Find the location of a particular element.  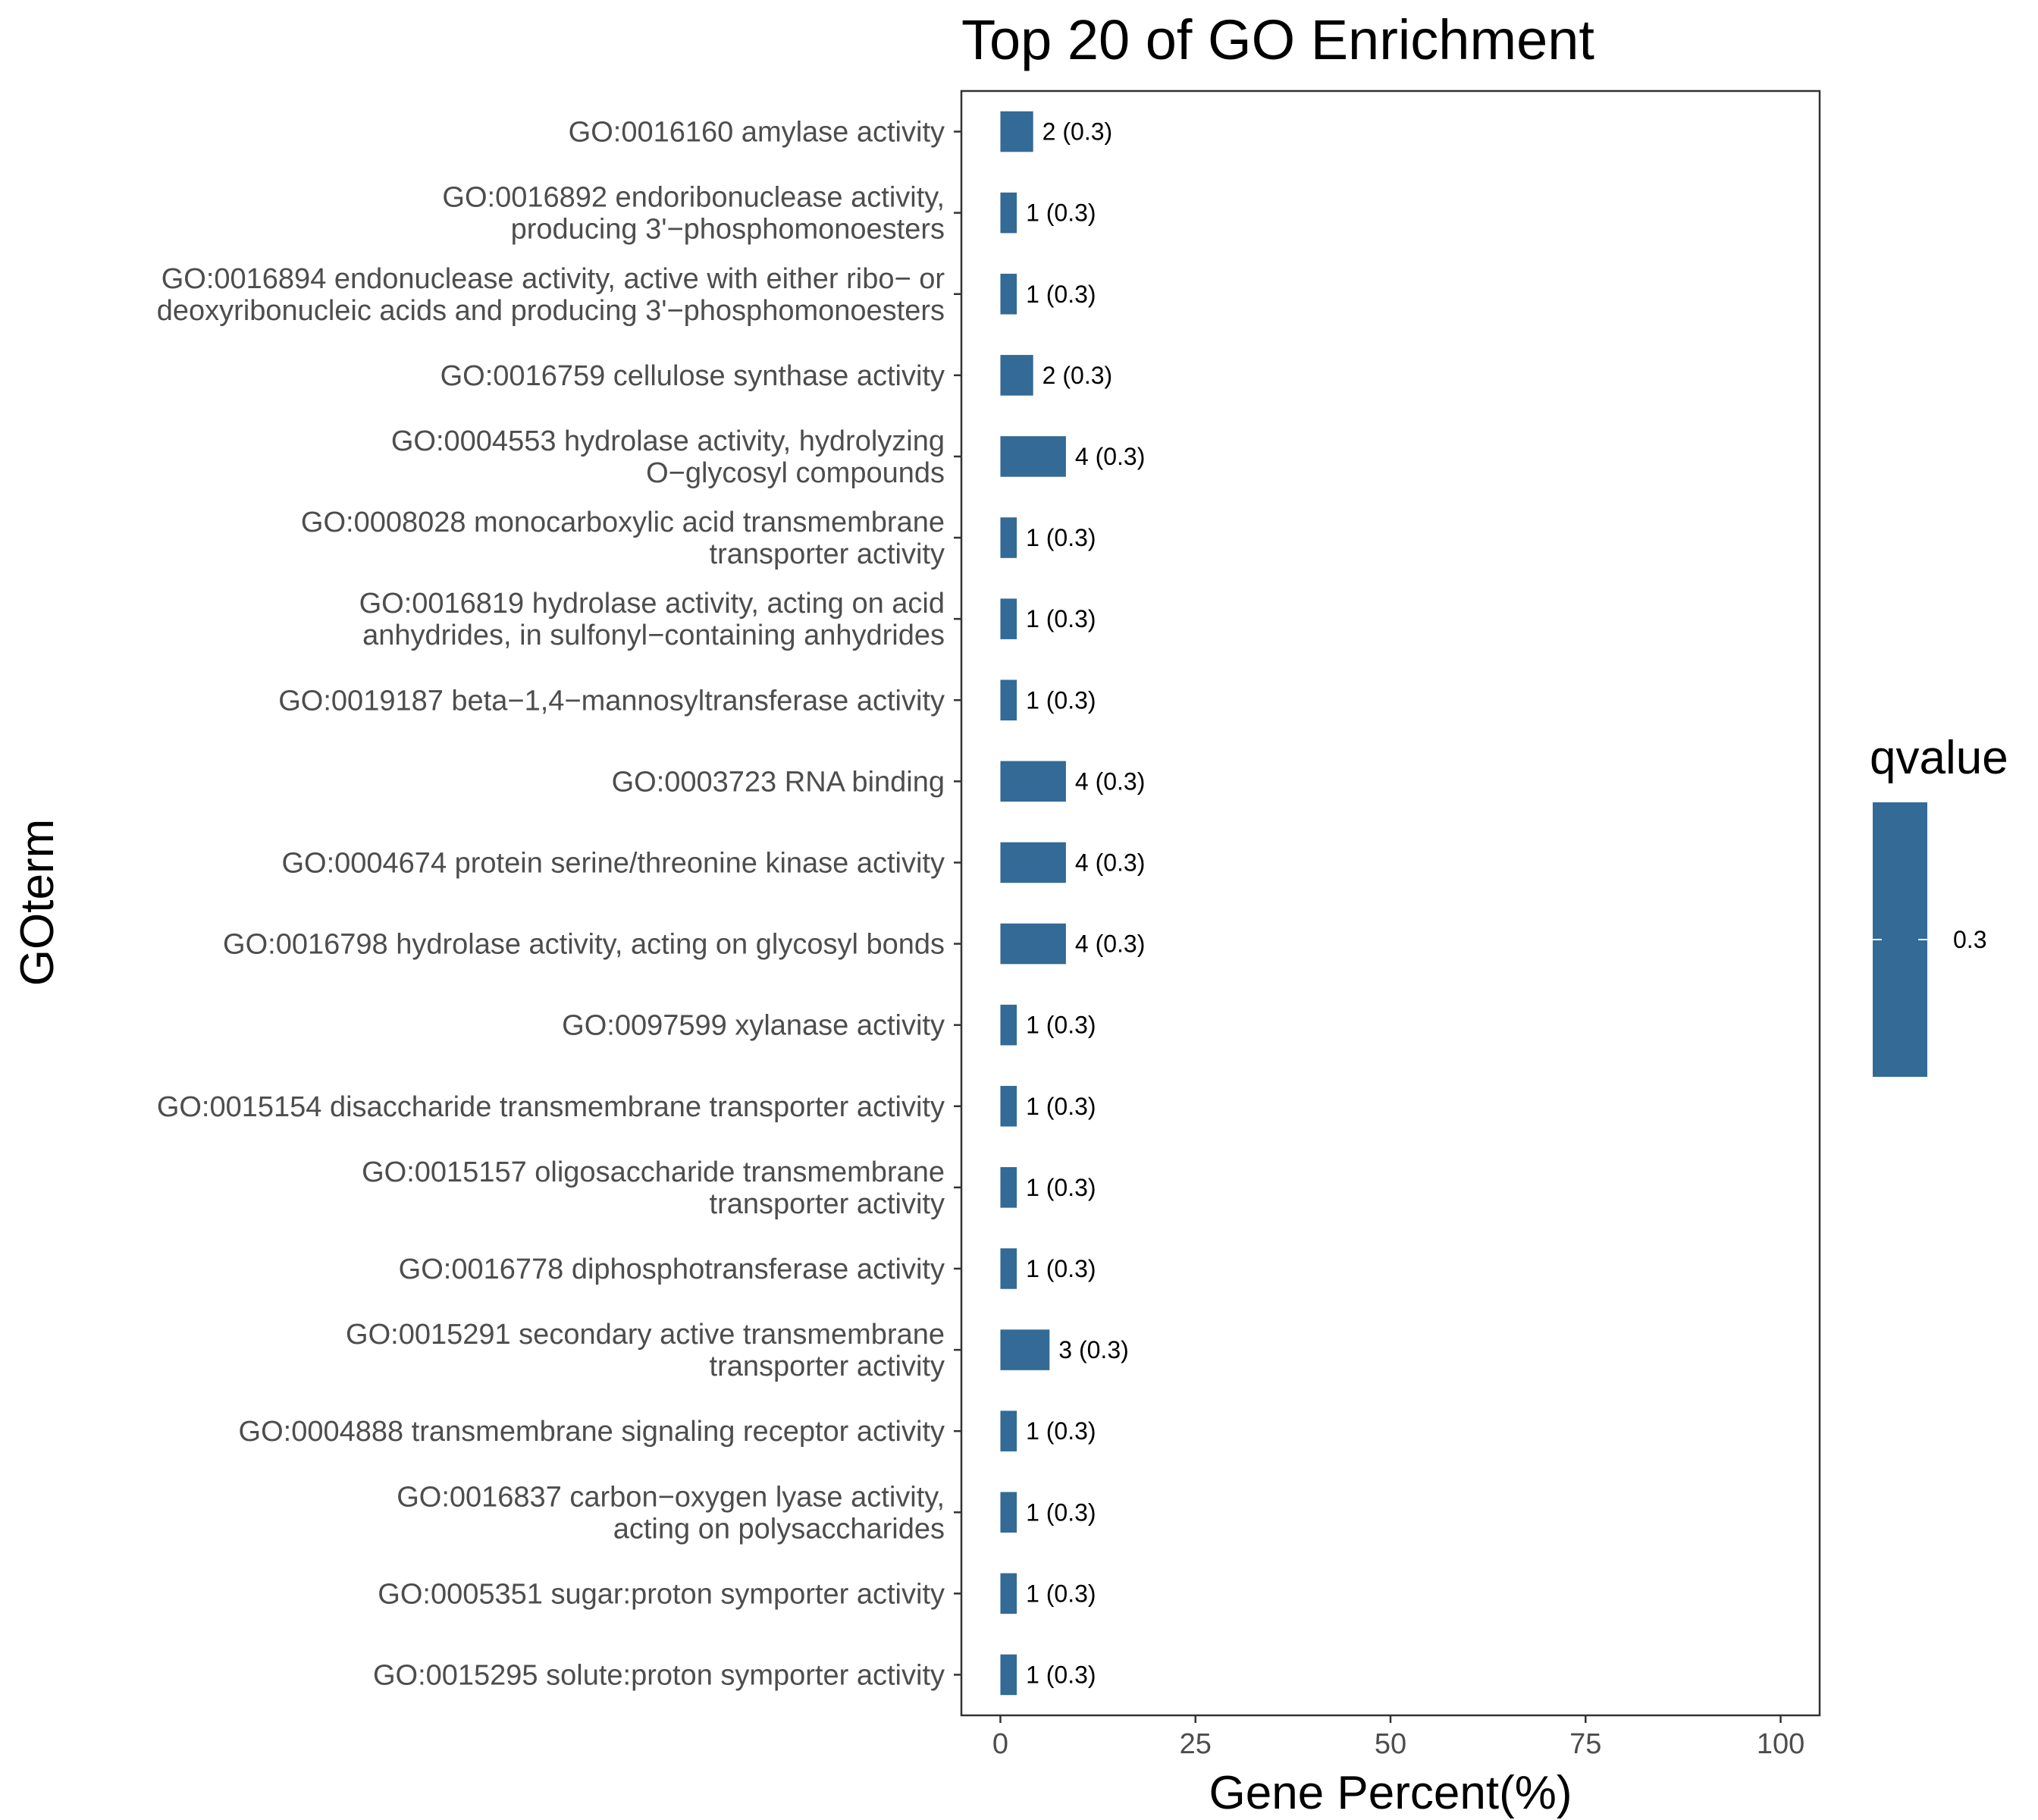

y-tick-label-line: O−glycosyl compounds is located at coordinates (795, 473).